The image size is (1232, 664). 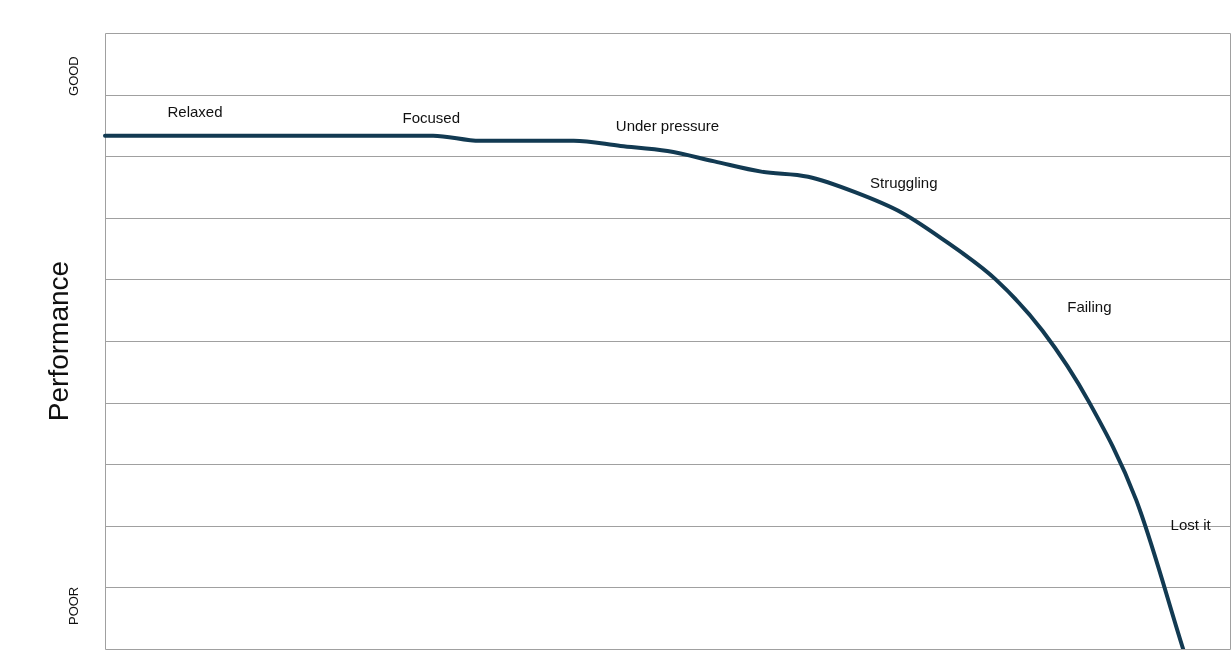 What do you see at coordinates (431, 118) in the screenshot?
I see `text: Focused` at bounding box center [431, 118].